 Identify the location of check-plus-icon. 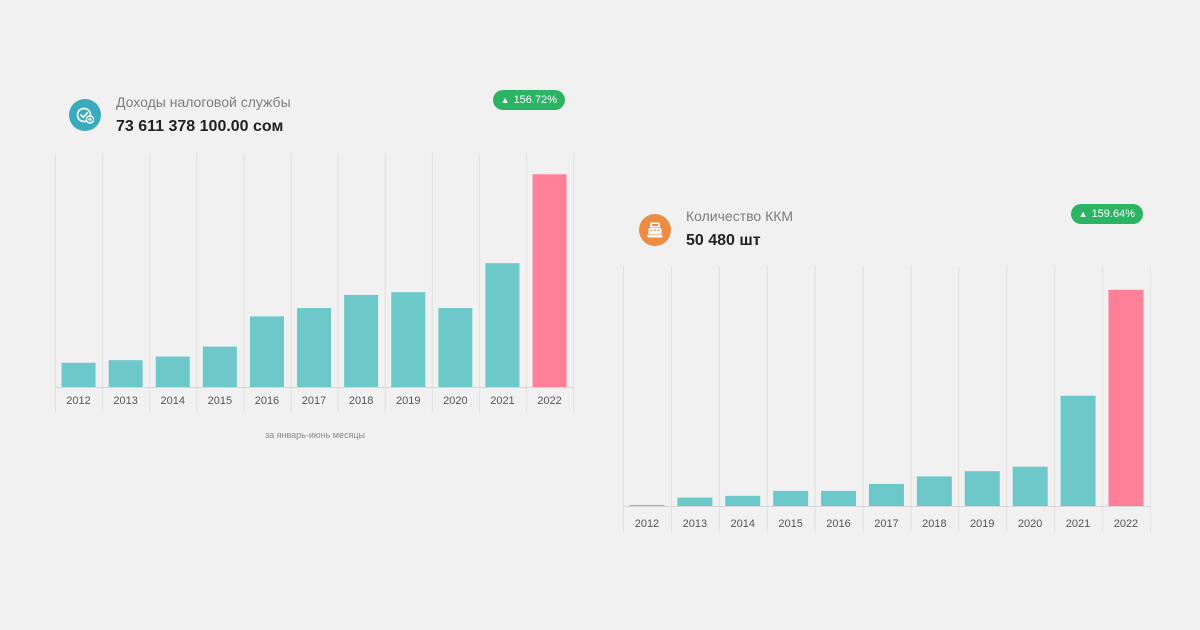
(85, 115).